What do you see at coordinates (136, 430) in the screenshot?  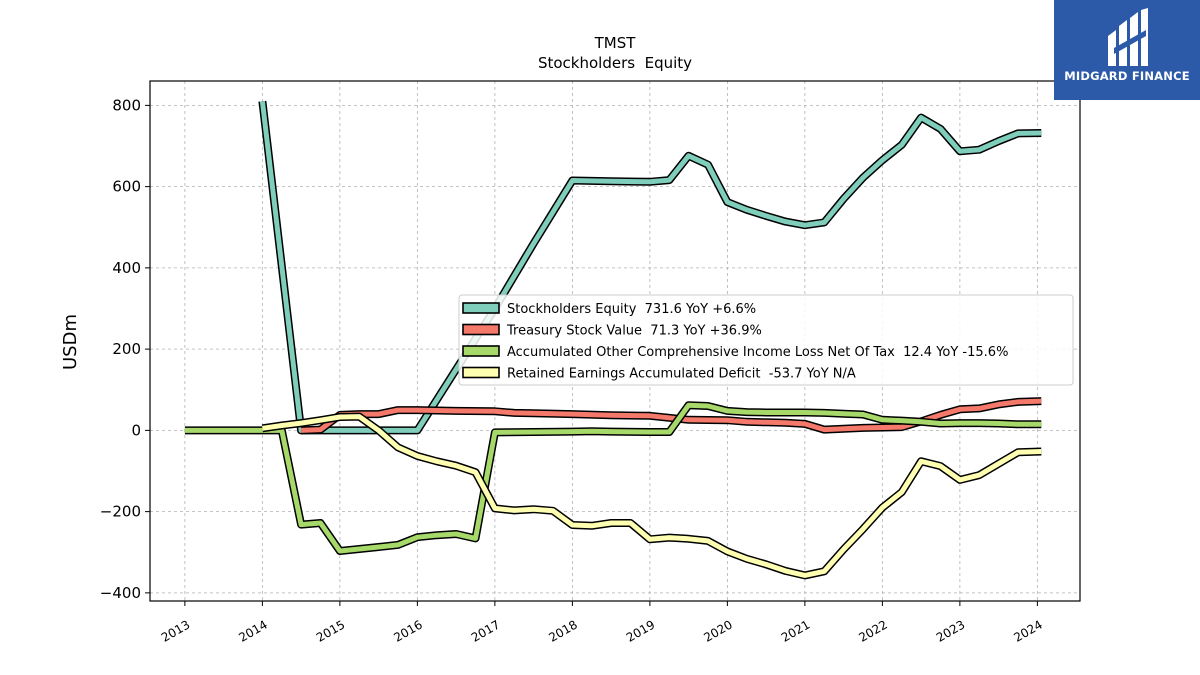 I see `y-tick-label: 0` at bounding box center [136, 430].